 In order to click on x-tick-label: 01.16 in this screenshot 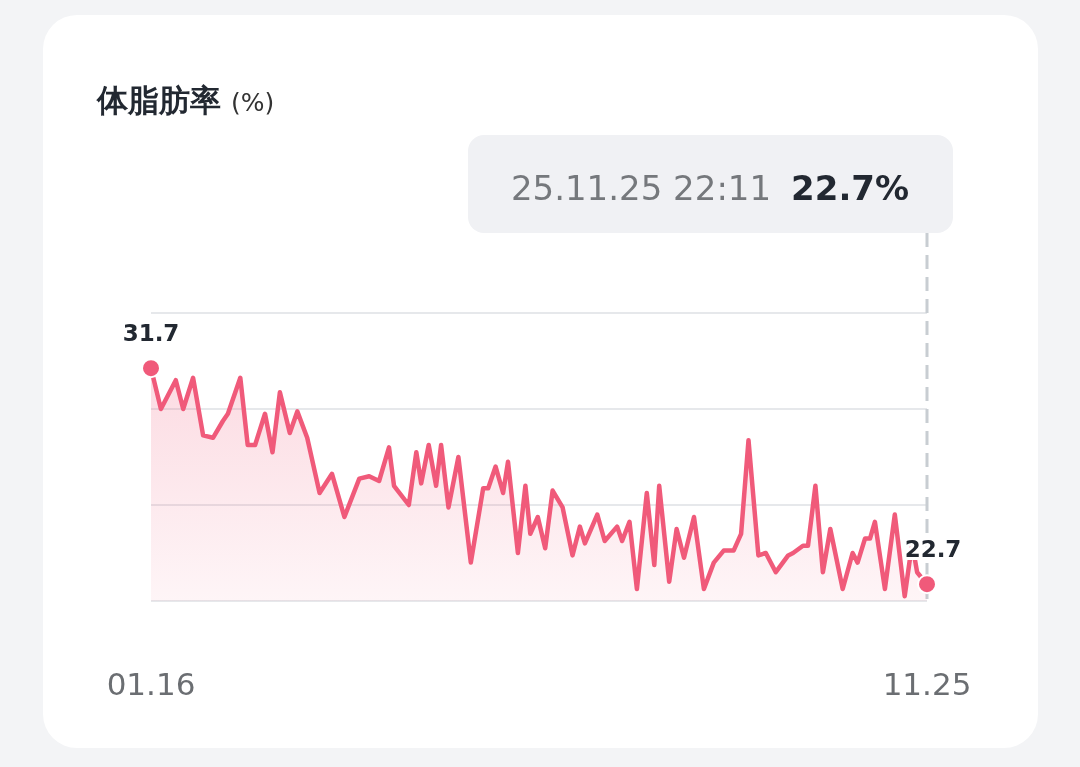, I will do `click(151, 684)`.